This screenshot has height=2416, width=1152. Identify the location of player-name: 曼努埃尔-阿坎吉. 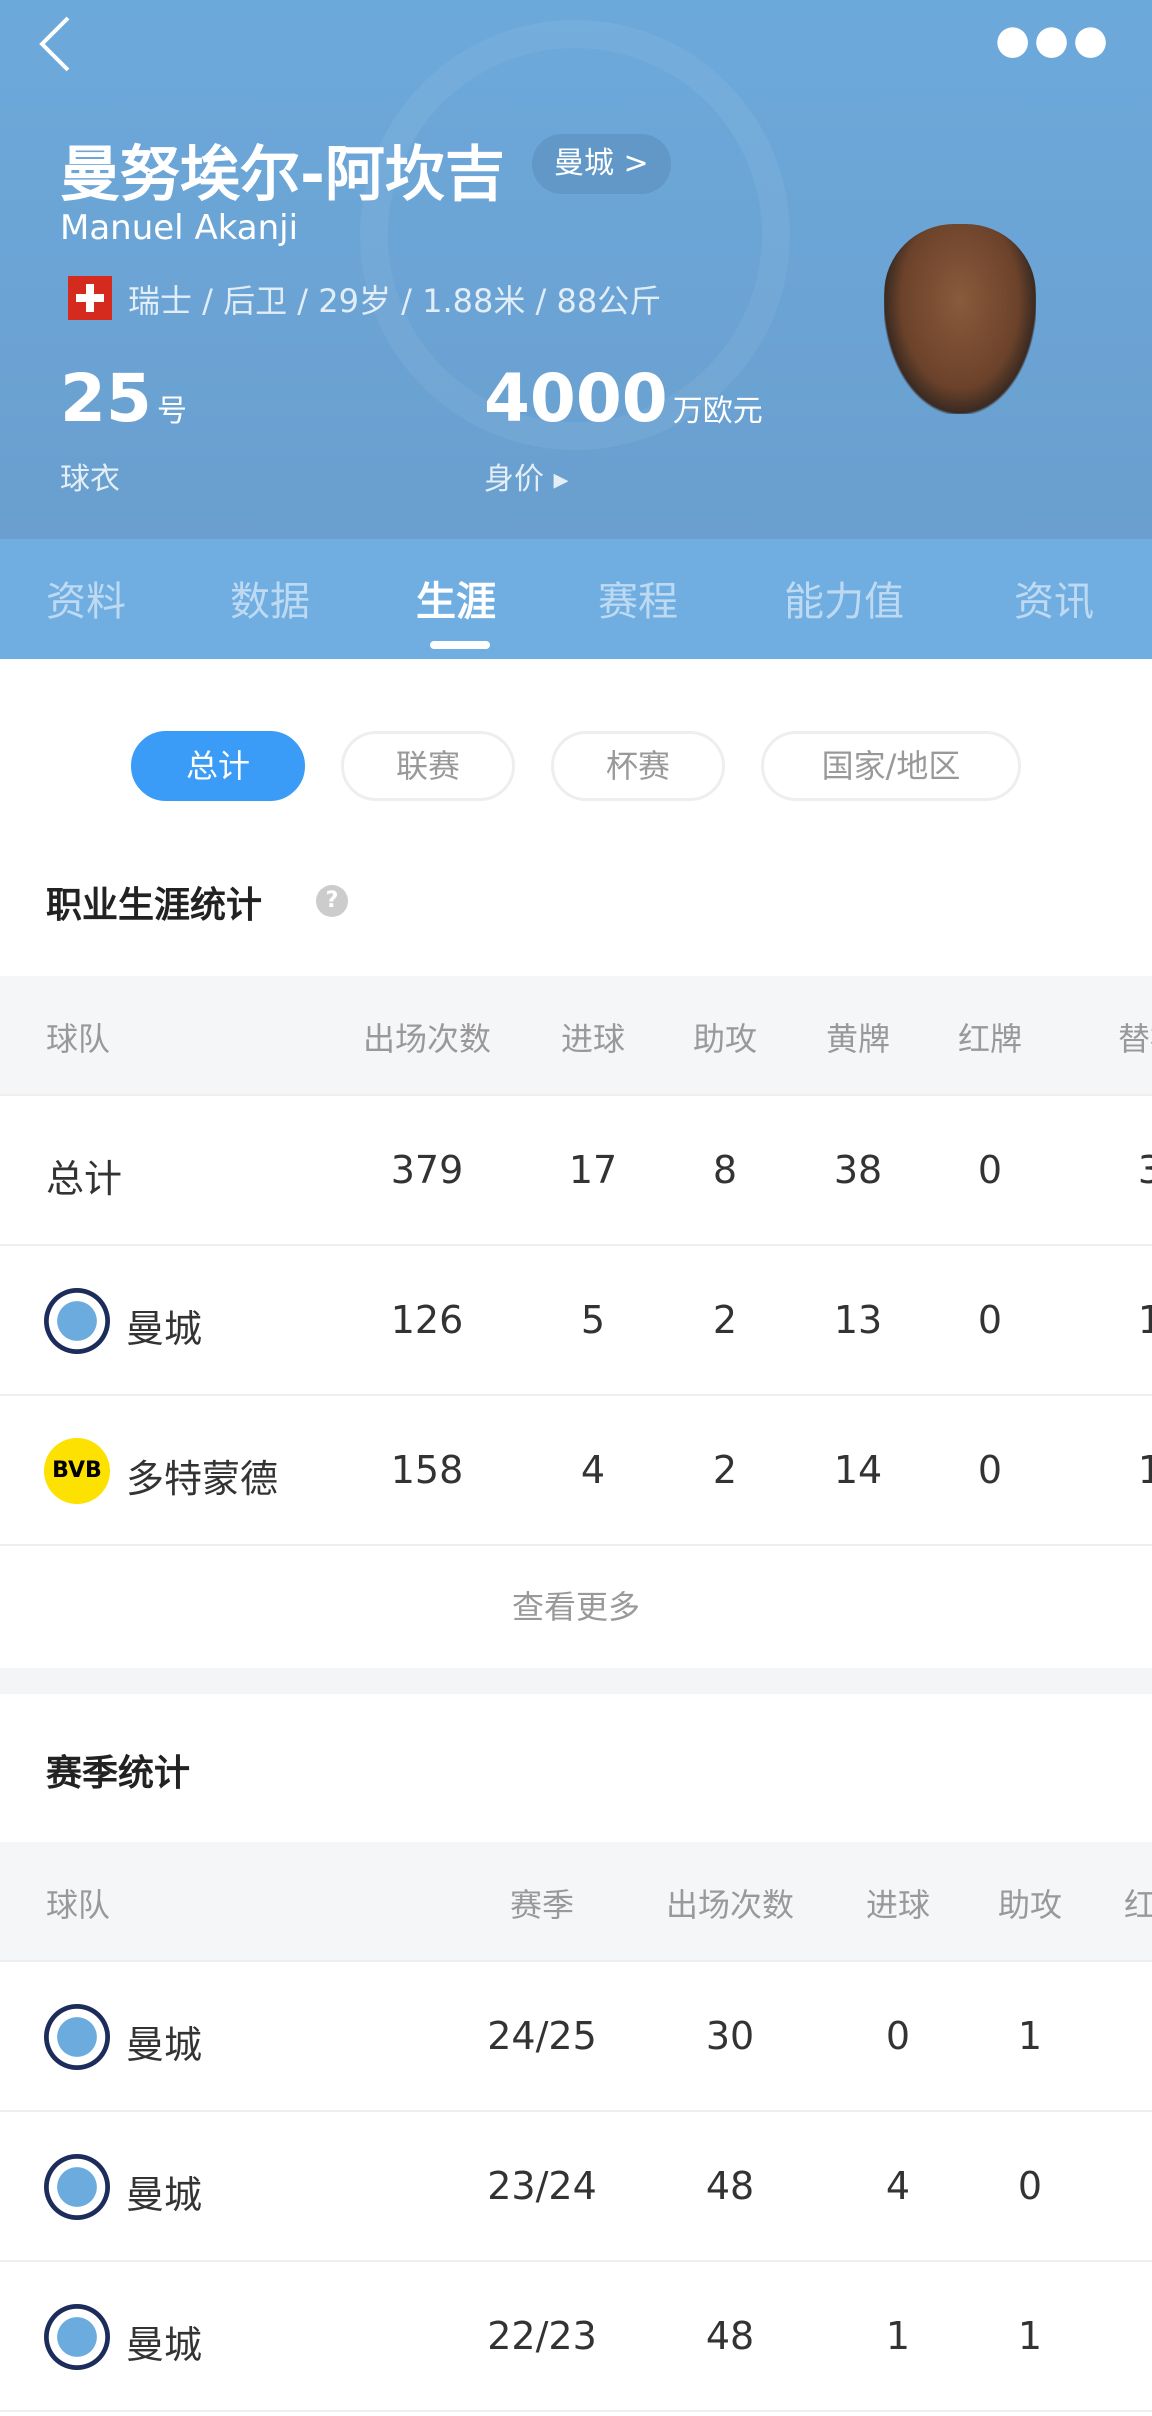
(282, 175).